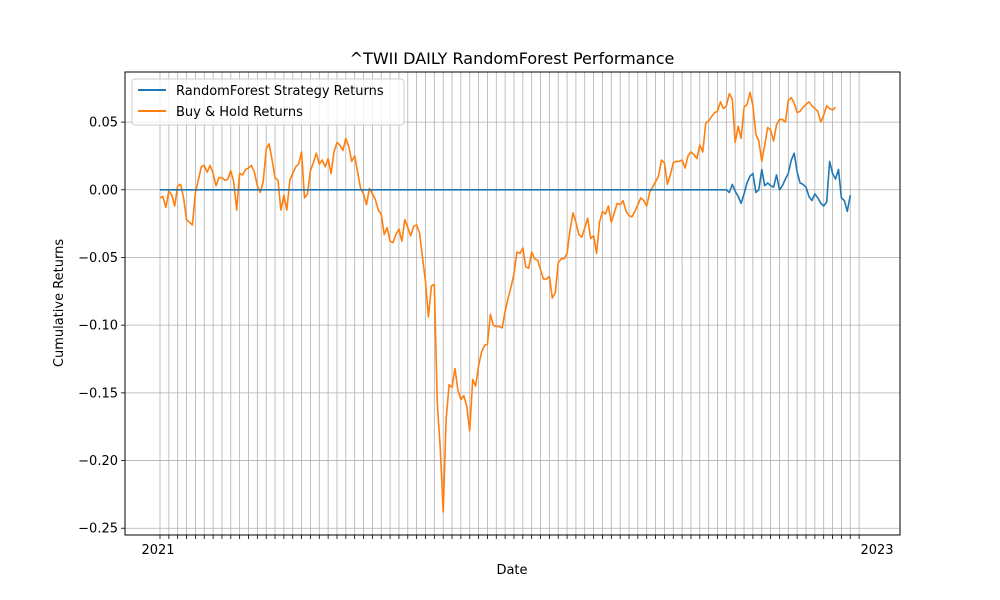  What do you see at coordinates (876, 550) in the screenshot?
I see `x-tick-label-last: 2023` at bounding box center [876, 550].